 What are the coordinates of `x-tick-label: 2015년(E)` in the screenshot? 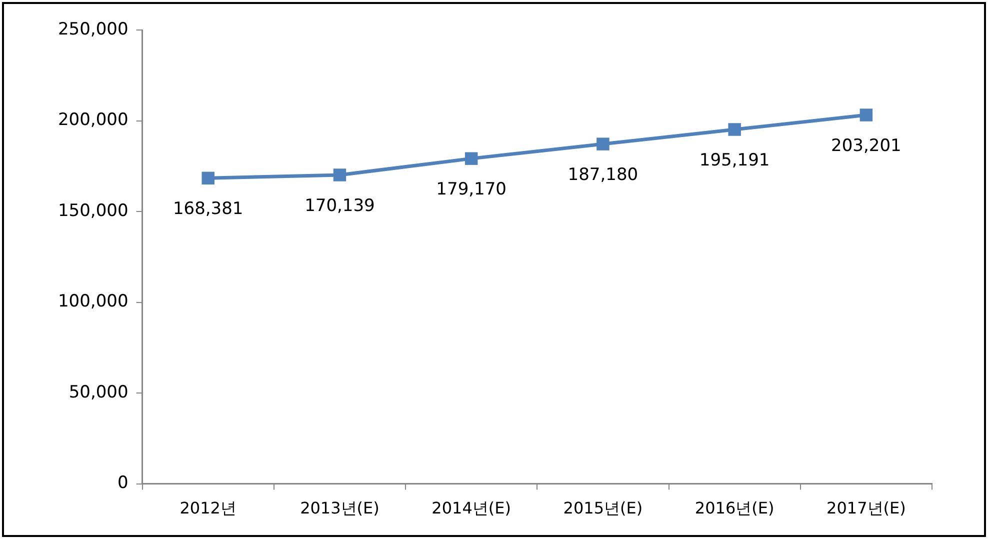 It's located at (603, 508).